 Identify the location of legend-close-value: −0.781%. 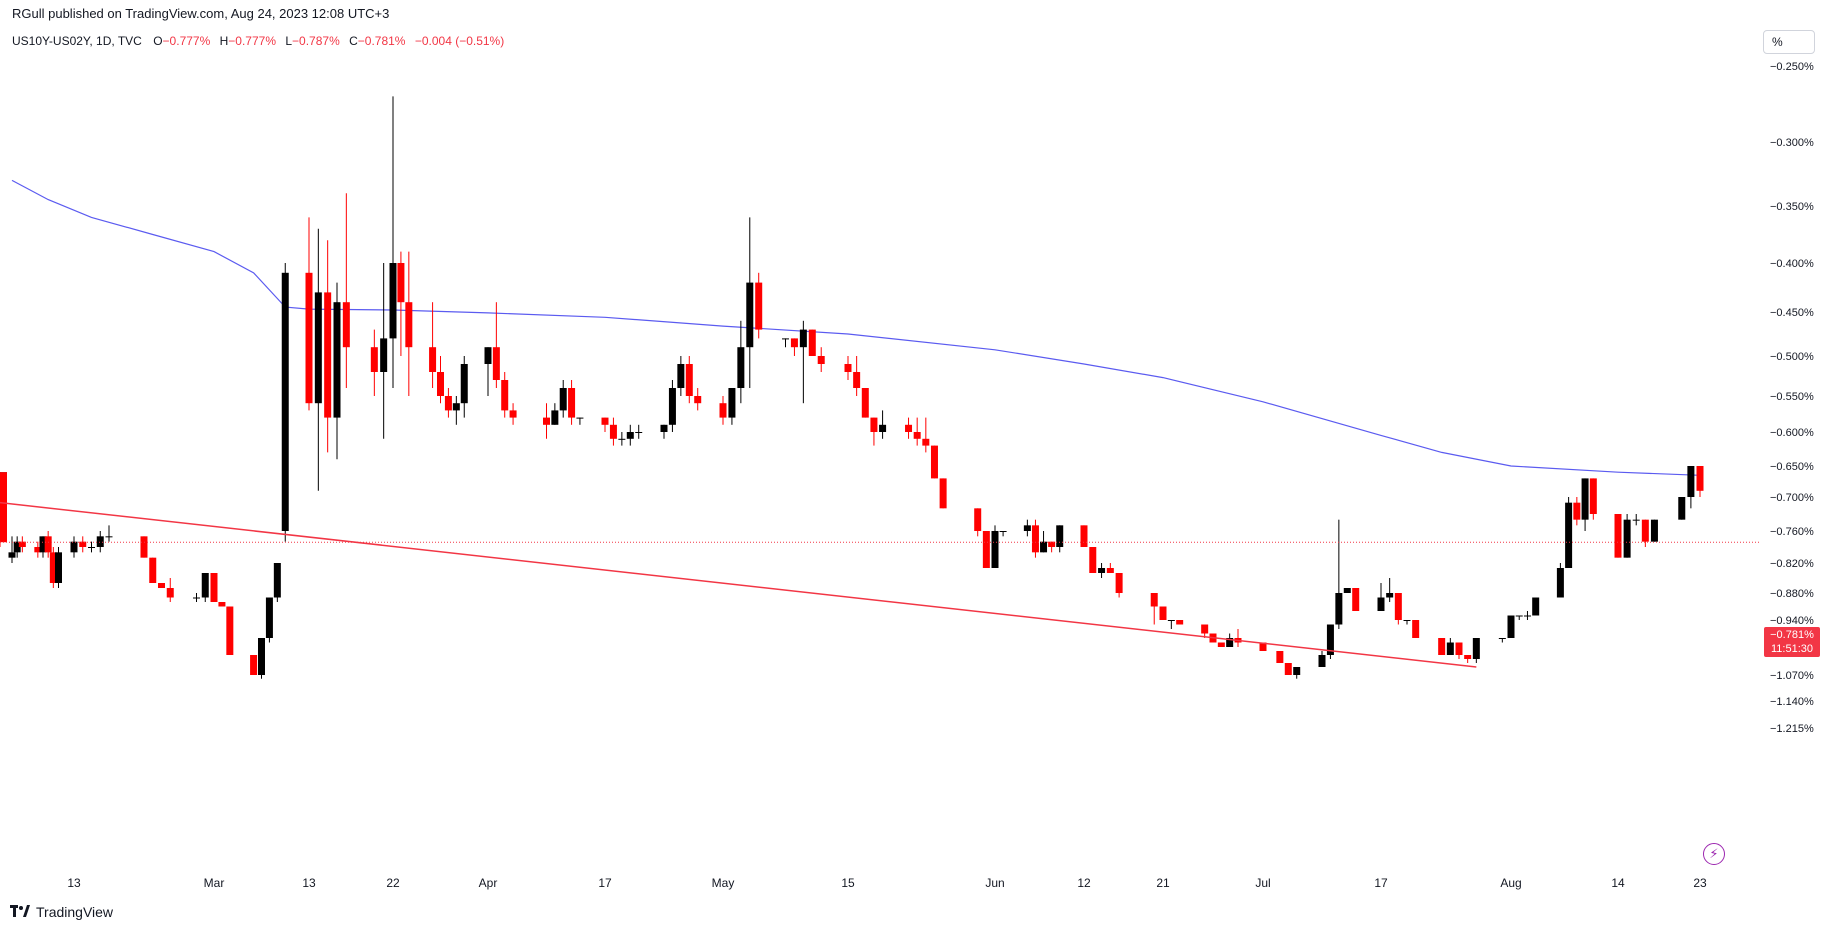
(381, 41).